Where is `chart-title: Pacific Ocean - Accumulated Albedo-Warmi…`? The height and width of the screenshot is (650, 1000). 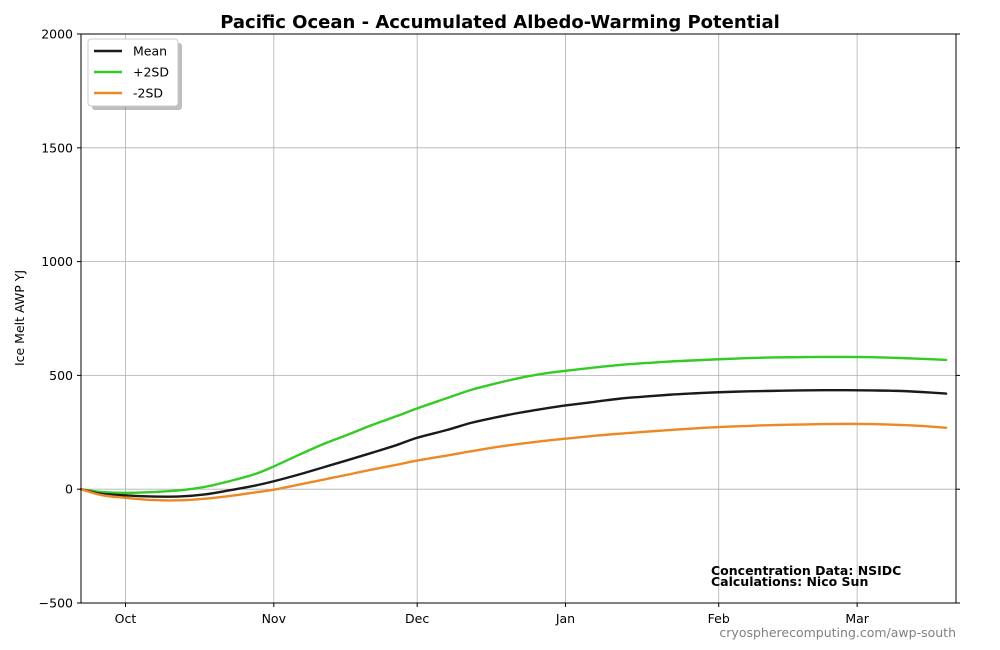 chart-title: Pacific Ocean - Accumulated Albedo-Warmi… is located at coordinates (500, 22).